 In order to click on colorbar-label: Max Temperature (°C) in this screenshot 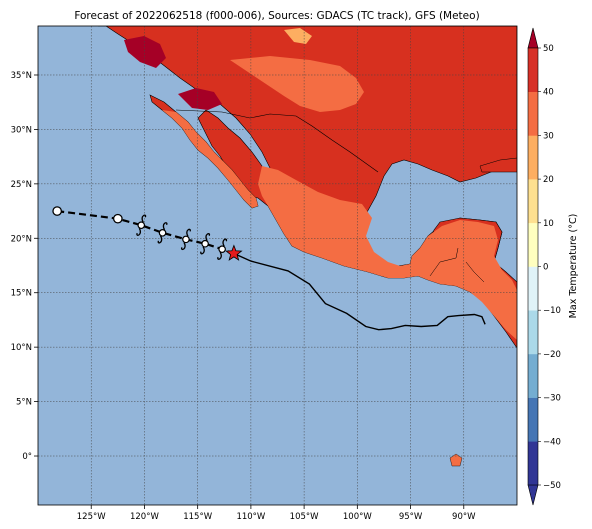, I will do `click(573, 266)`.